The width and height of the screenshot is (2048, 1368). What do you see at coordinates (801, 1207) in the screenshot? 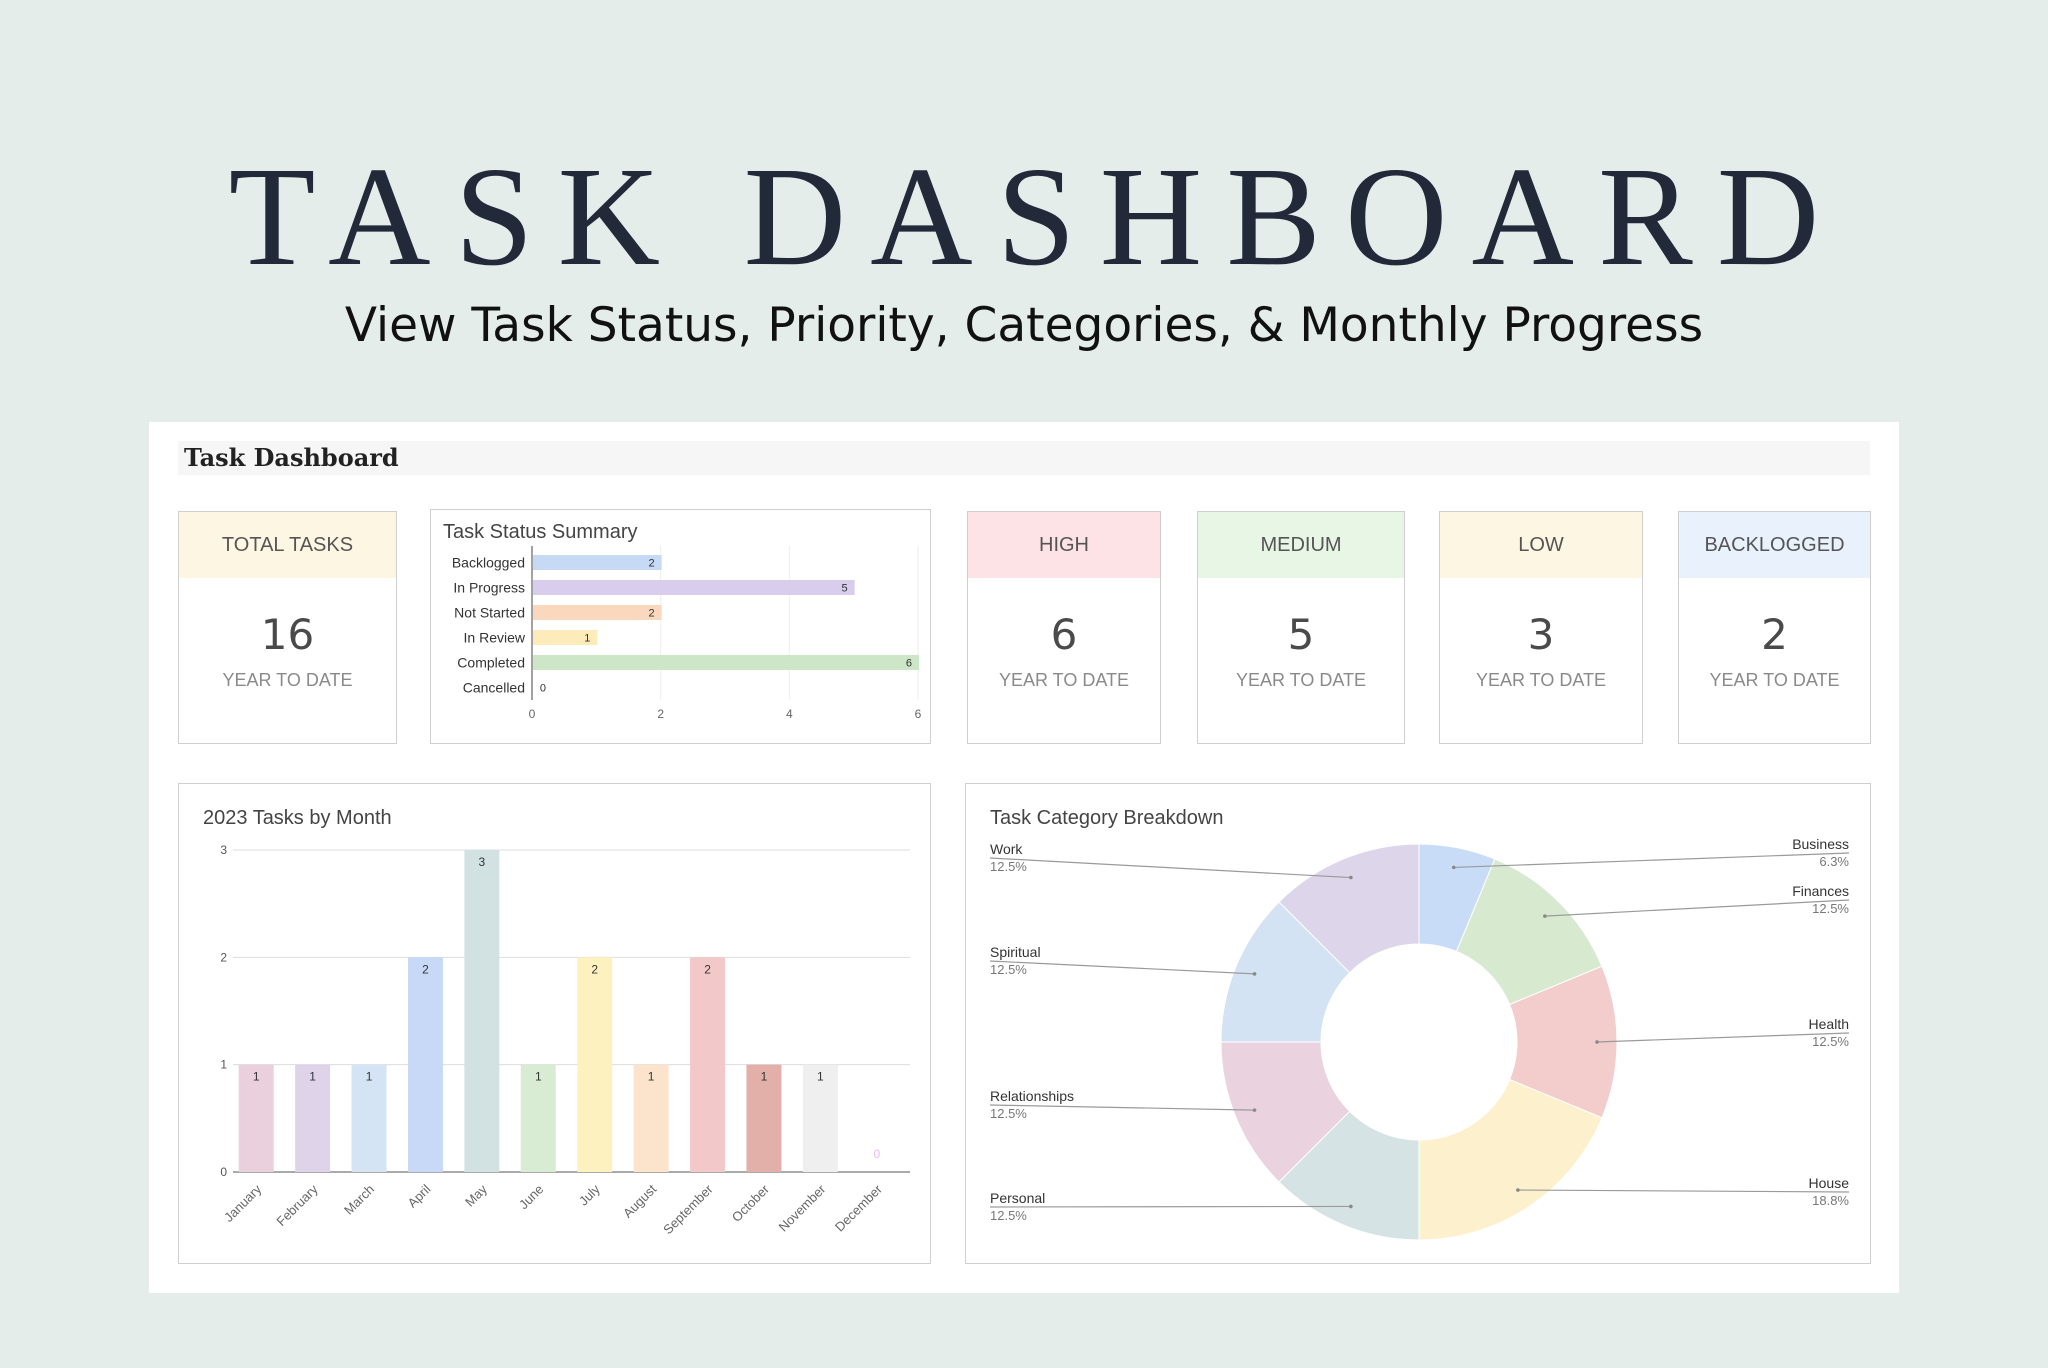
I see `x-tick-label: November` at bounding box center [801, 1207].